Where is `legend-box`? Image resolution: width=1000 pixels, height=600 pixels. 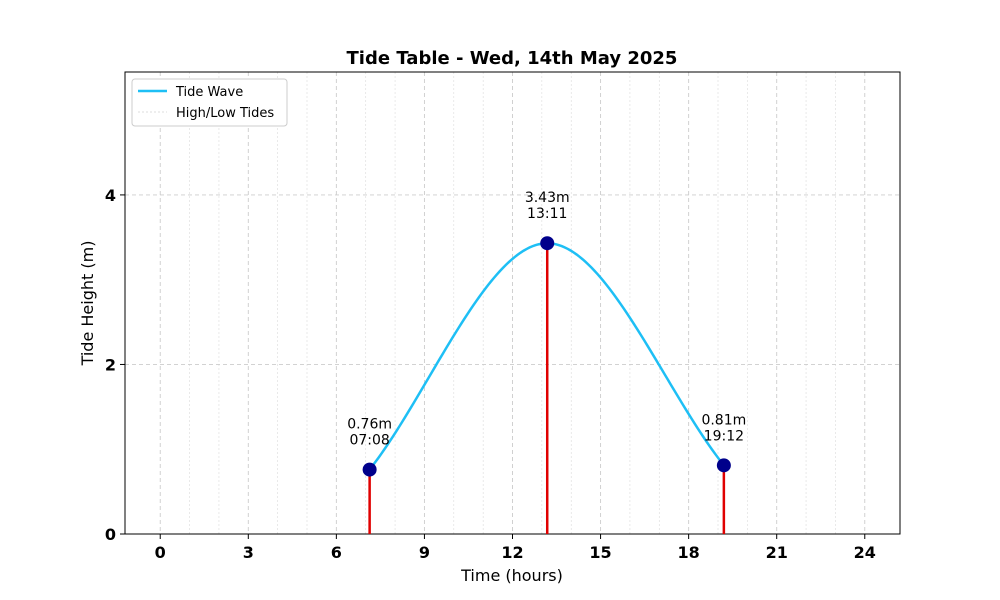
legend-box is located at coordinates (209, 102).